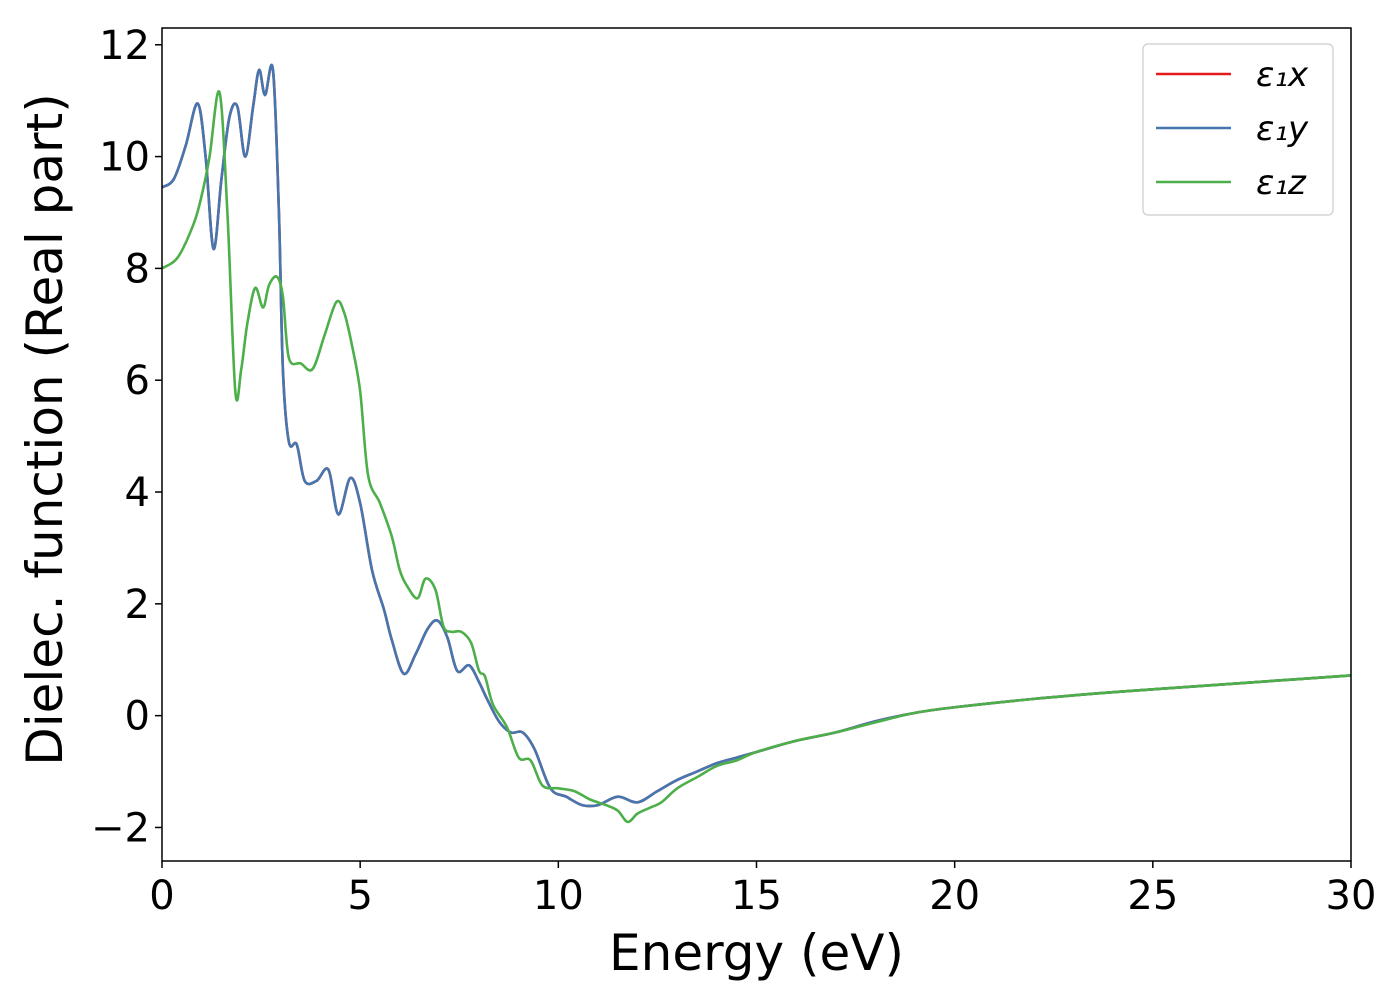  I want to click on x-axis-label: Energy (eV), so click(756, 953).